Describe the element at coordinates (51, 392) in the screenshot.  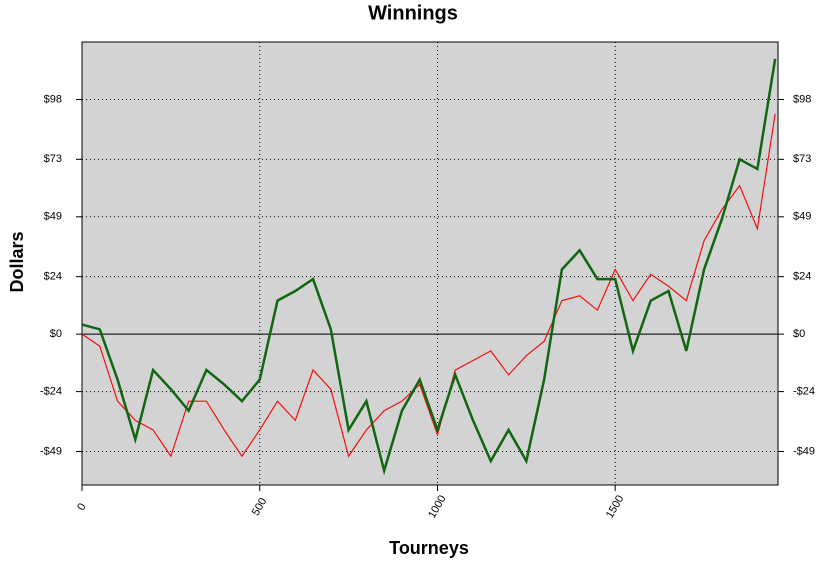
I see `y-tick-label: -$24` at that location.